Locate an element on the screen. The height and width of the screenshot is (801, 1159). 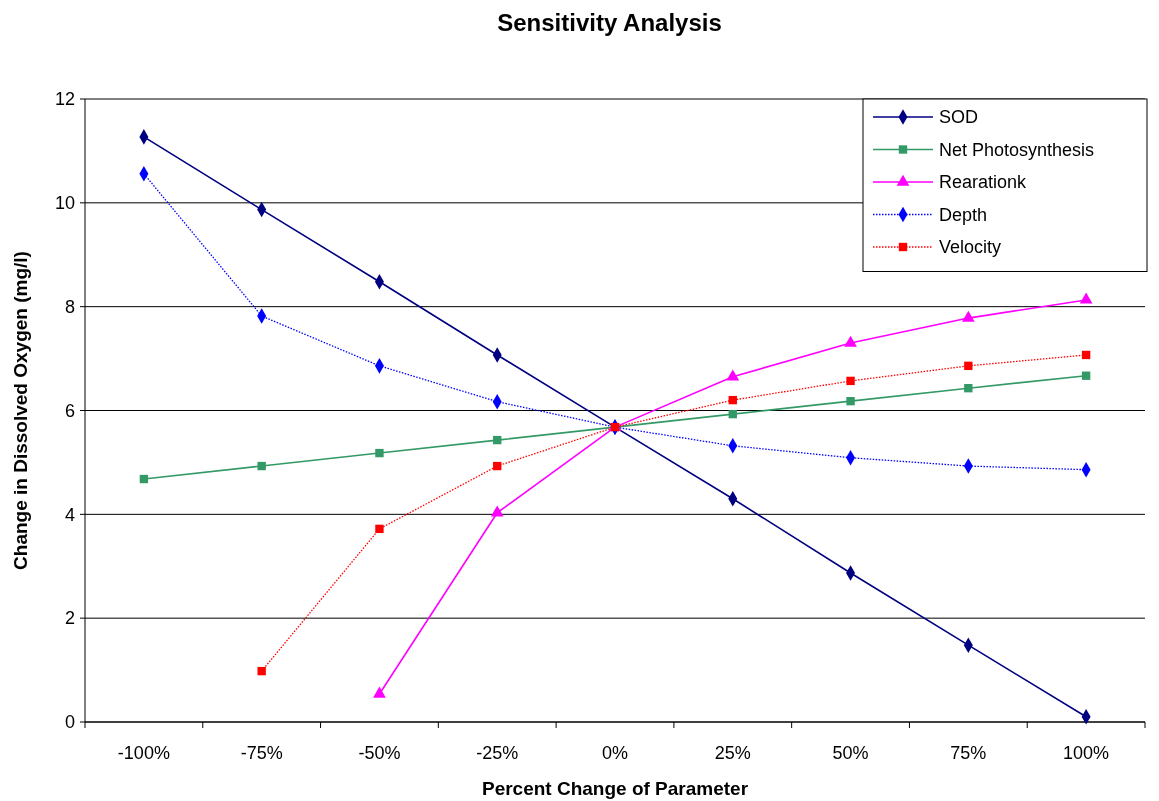
y-tick-label: 12 is located at coordinates (64, 99).